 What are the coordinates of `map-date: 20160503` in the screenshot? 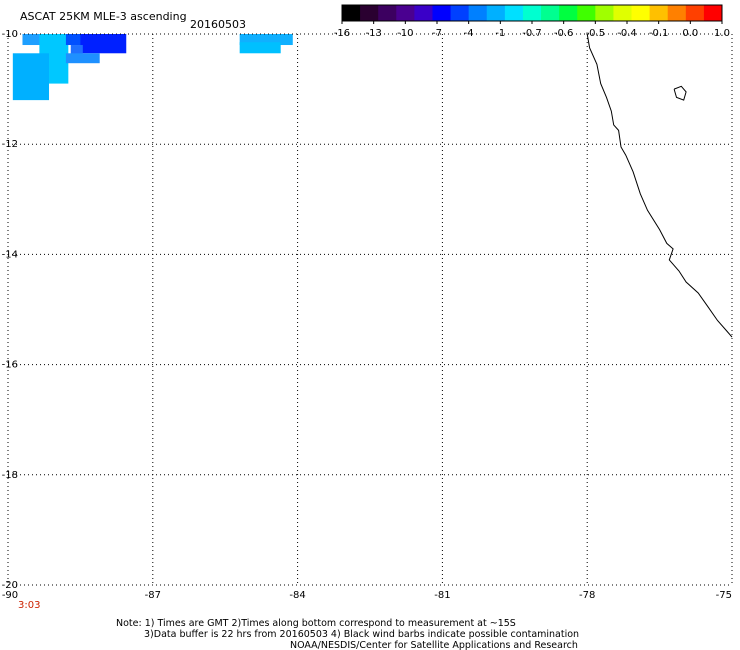 It's located at (218, 24).